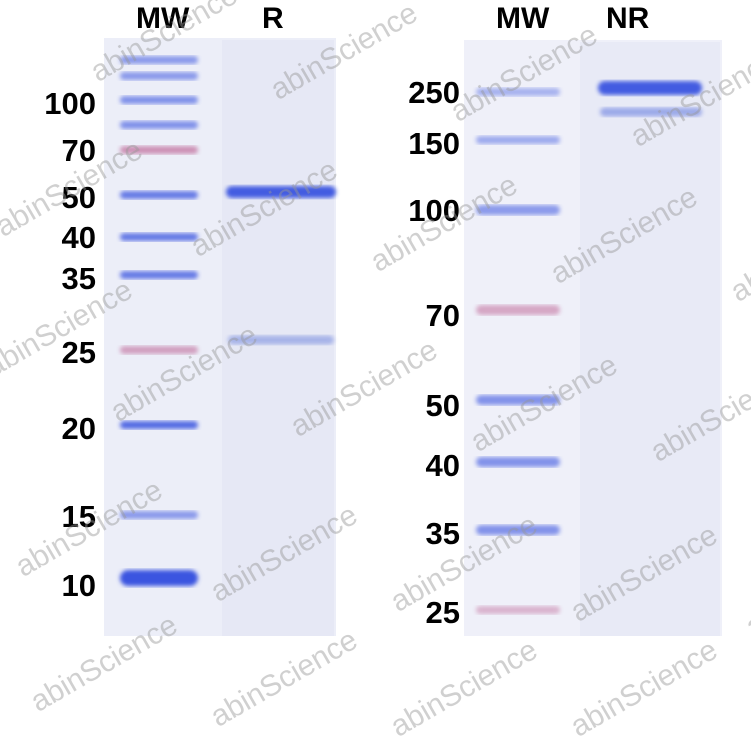  What do you see at coordinates (78, 516) in the screenshot?
I see `marker-label: 15` at bounding box center [78, 516].